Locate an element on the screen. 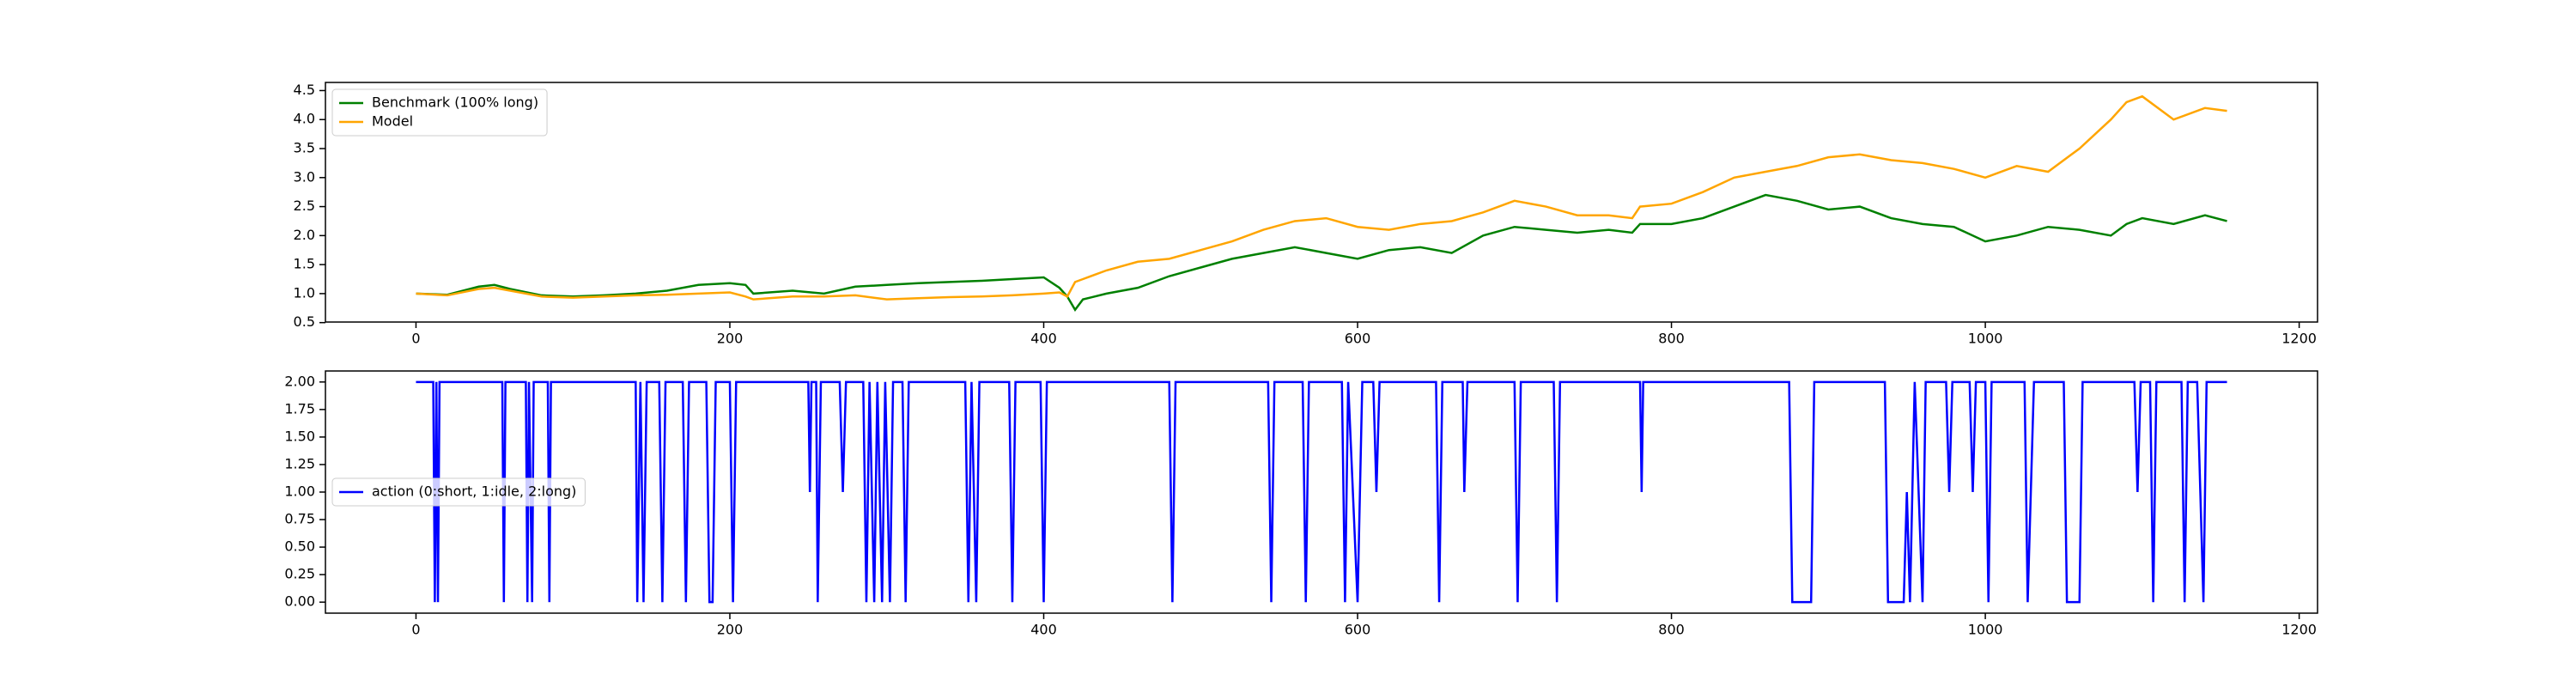  y-tick-label: 1.00 is located at coordinates (300, 491).